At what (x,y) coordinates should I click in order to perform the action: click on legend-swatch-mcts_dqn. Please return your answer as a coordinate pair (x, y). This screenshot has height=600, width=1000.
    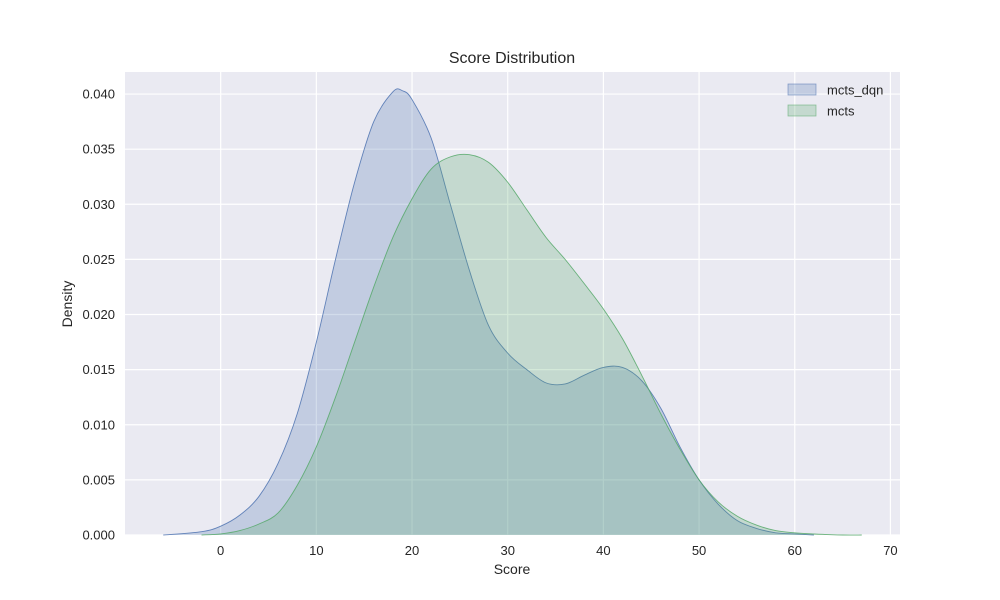
    Looking at the image, I should click on (802, 89).